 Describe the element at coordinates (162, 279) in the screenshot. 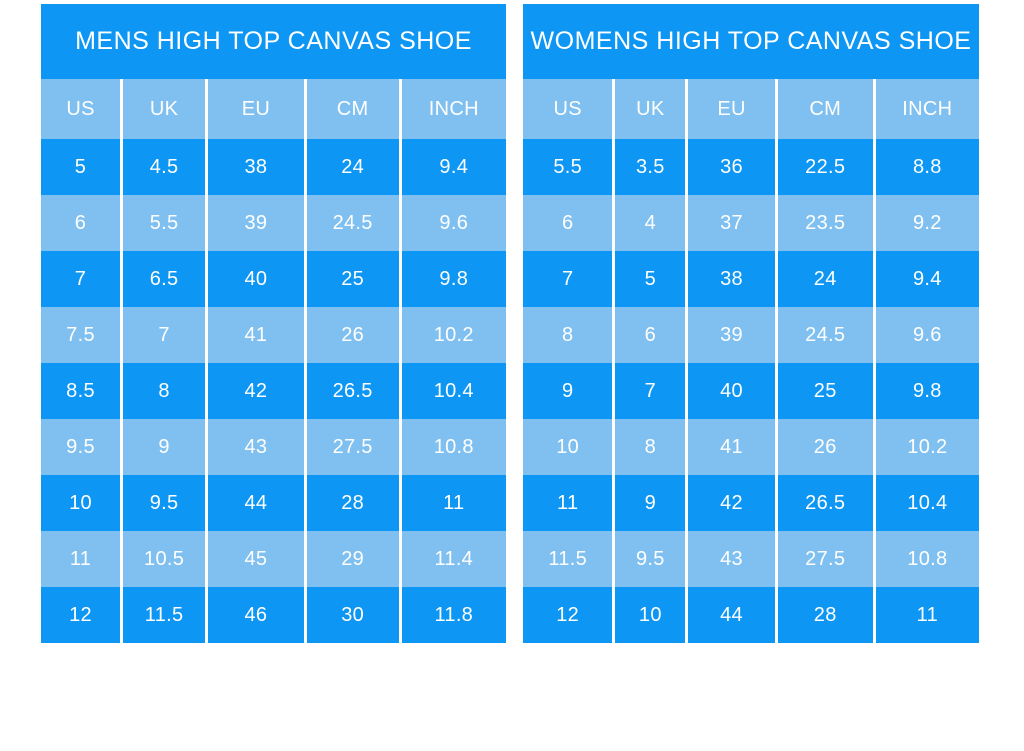

I see `size-cell: 6.5` at that location.